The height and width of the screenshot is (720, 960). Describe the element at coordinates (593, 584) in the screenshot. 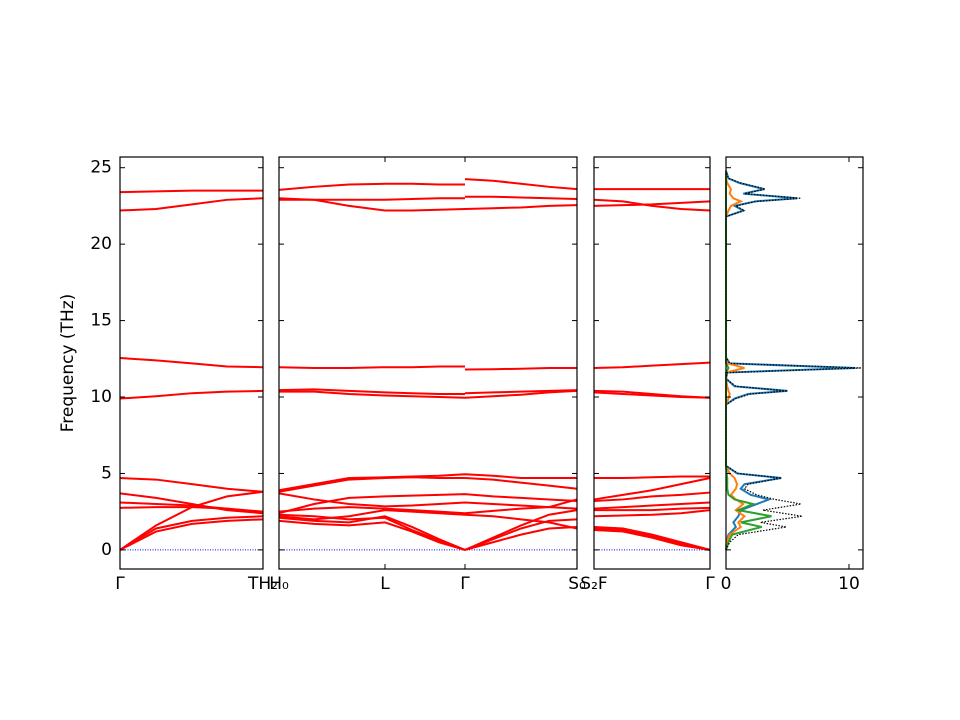

I see `x-tick-label: S₂F` at that location.